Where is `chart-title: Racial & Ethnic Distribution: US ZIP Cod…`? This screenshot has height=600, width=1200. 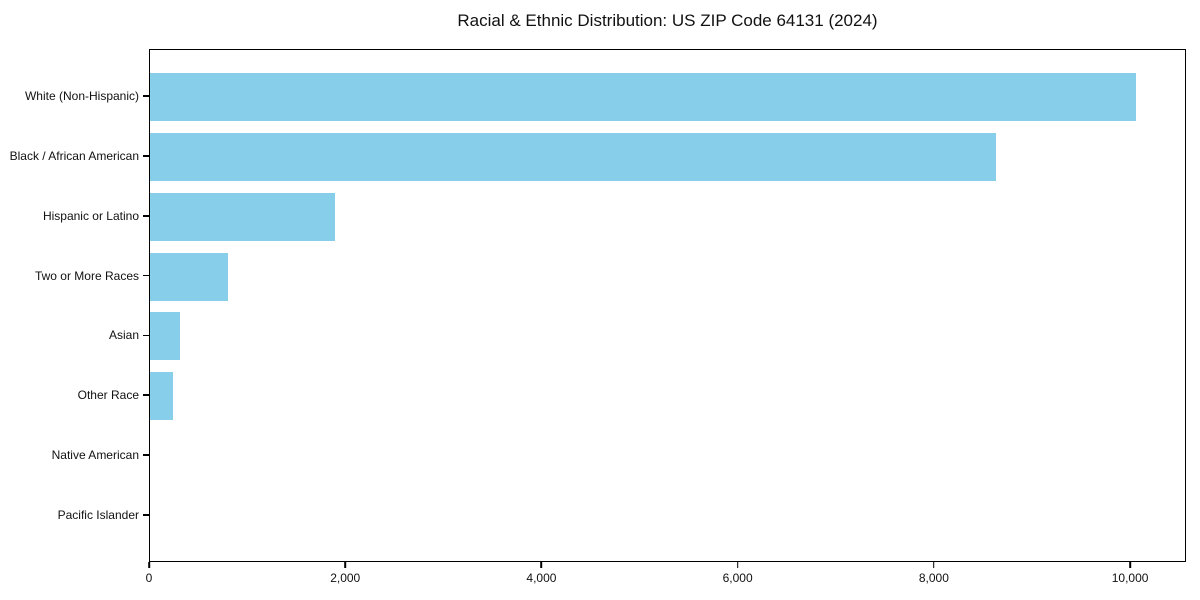
chart-title: Racial & Ethnic Distribution: US ZIP Cod… is located at coordinates (667, 20).